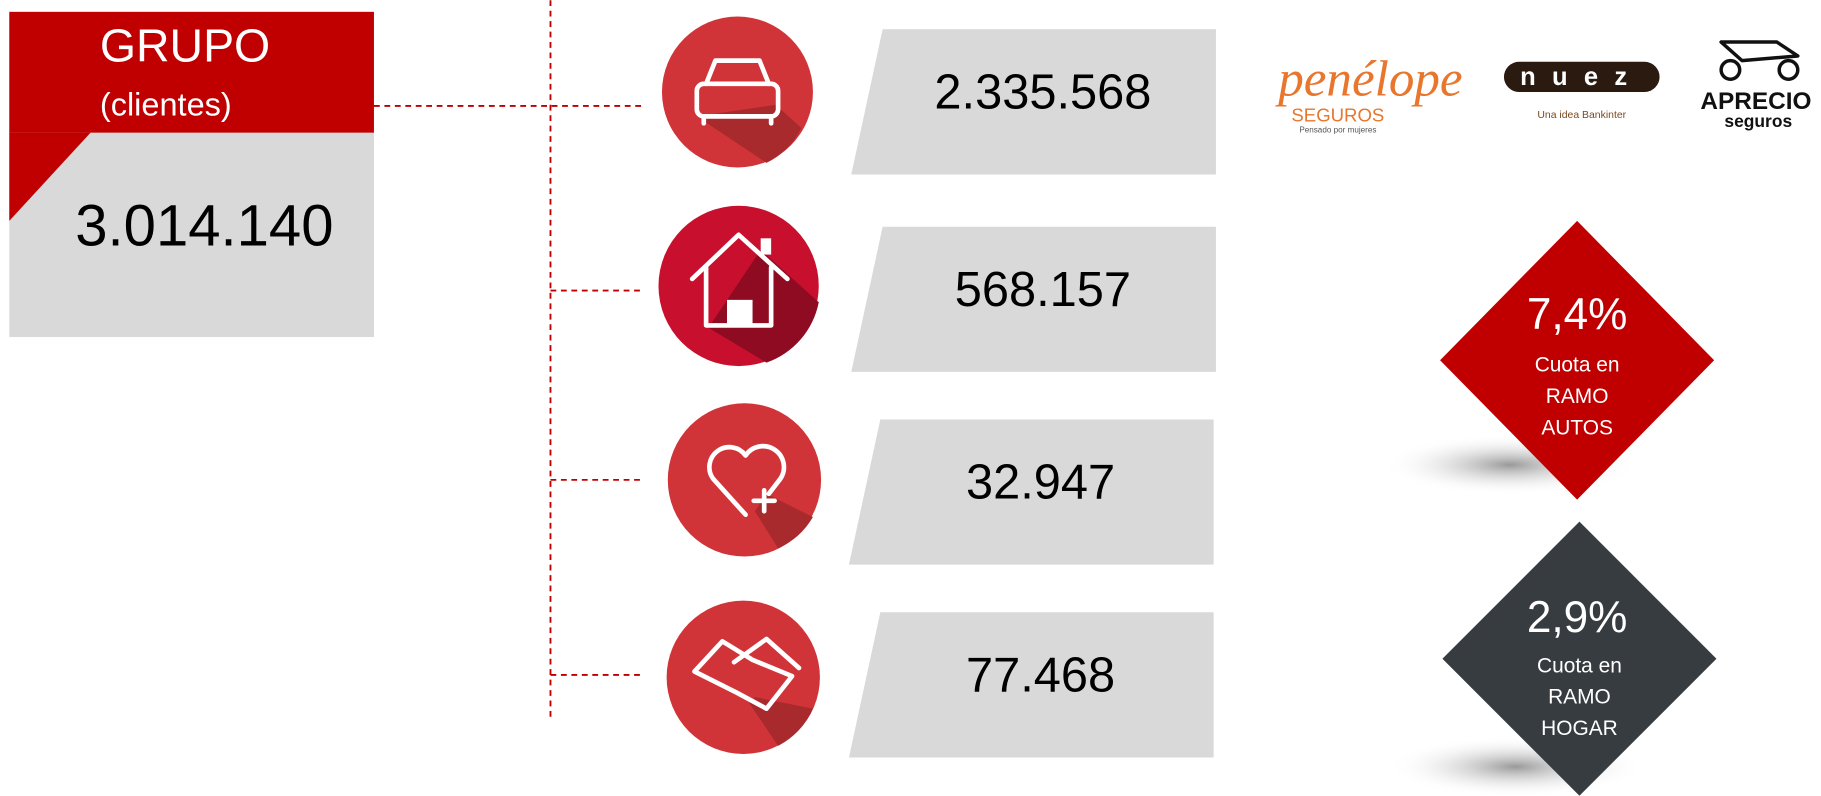 The height and width of the screenshot is (796, 1821). What do you see at coordinates (737, 92) in the screenshot?
I see `car-icon` at bounding box center [737, 92].